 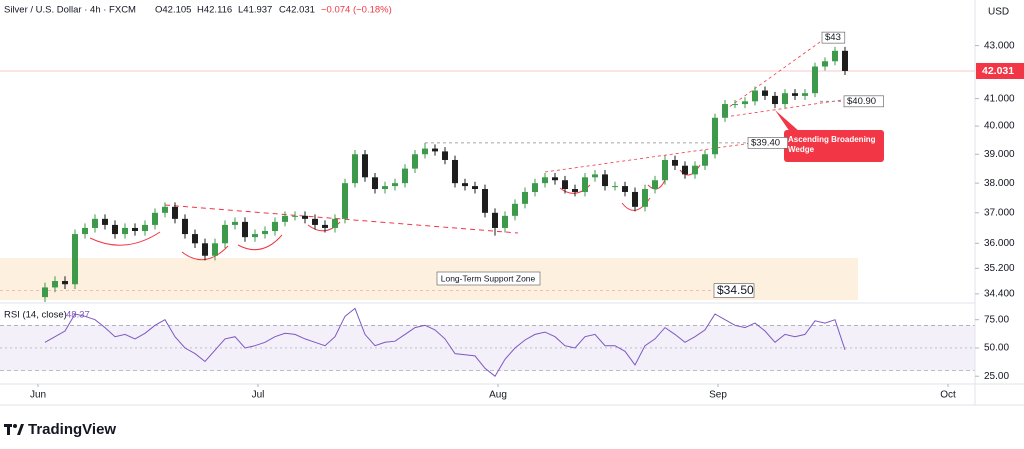 I want to click on x-tick-label: Oct, so click(x=948, y=395).